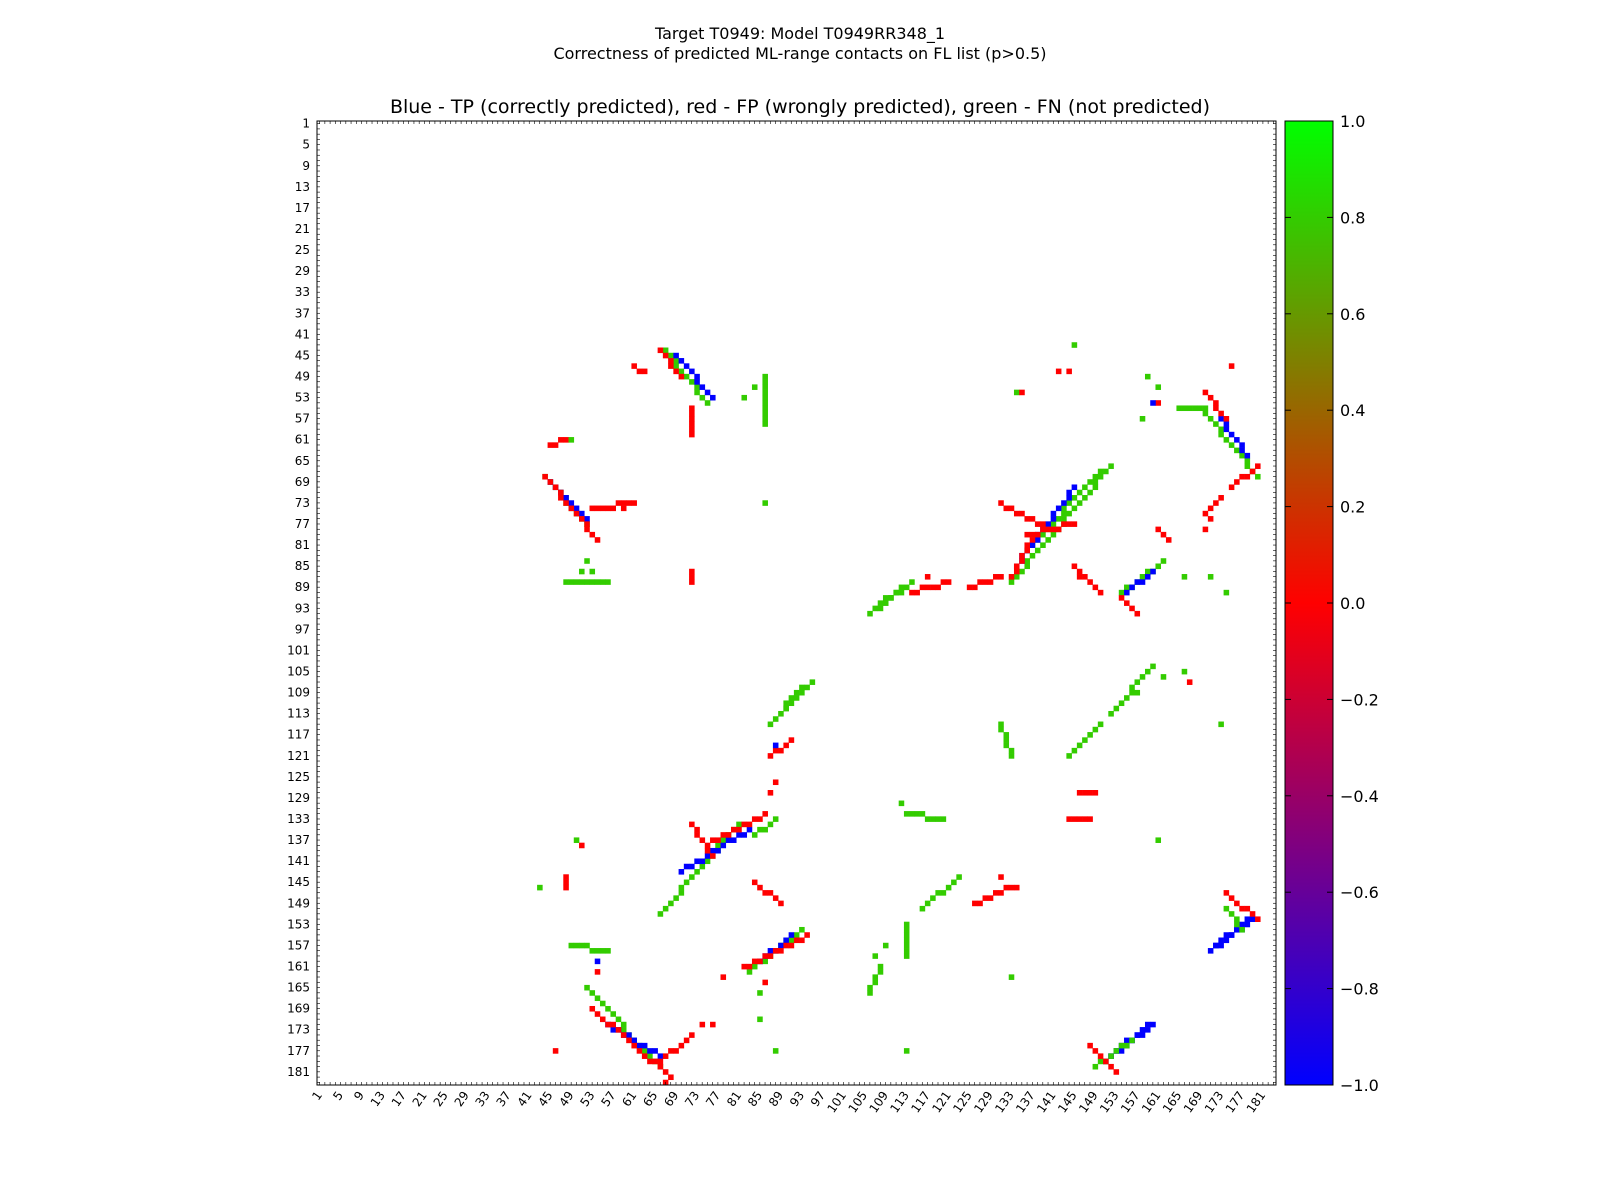  Describe the element at coordinates (298, 819) in the screenshot. I see `y-tick-label: 133` at that location.